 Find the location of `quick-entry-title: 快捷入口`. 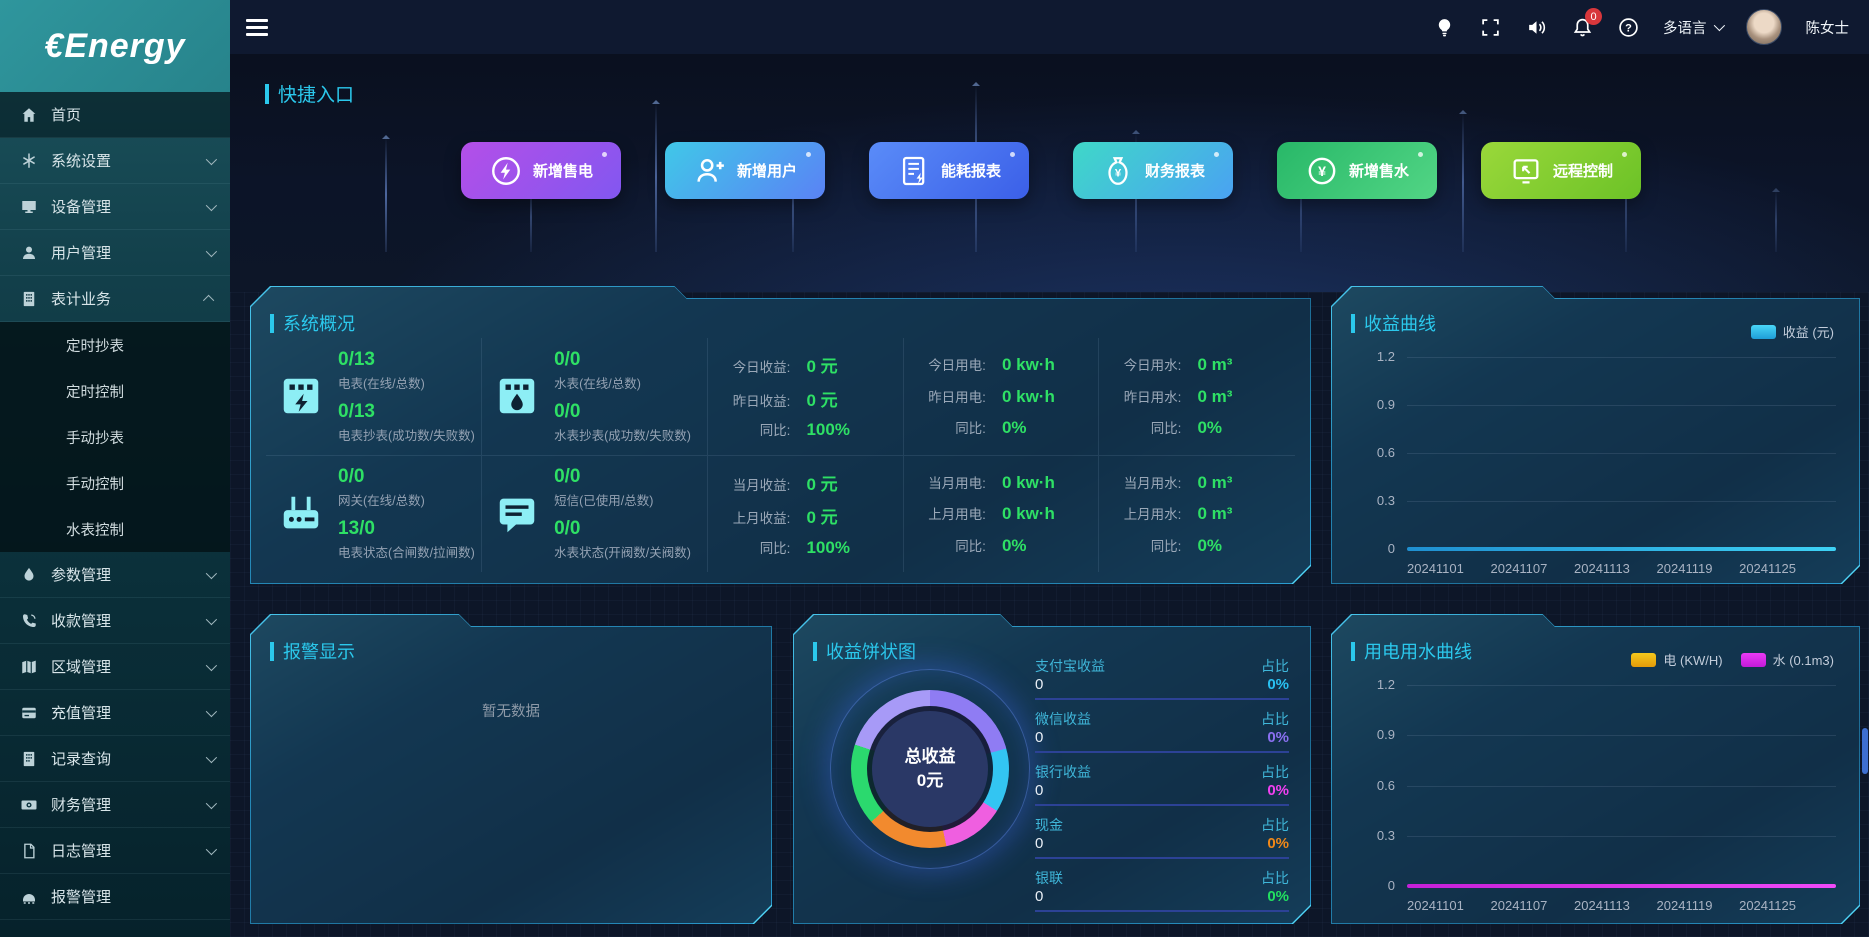

quick-entry-title: 快捷入口 is located at coordinates (309, 93).